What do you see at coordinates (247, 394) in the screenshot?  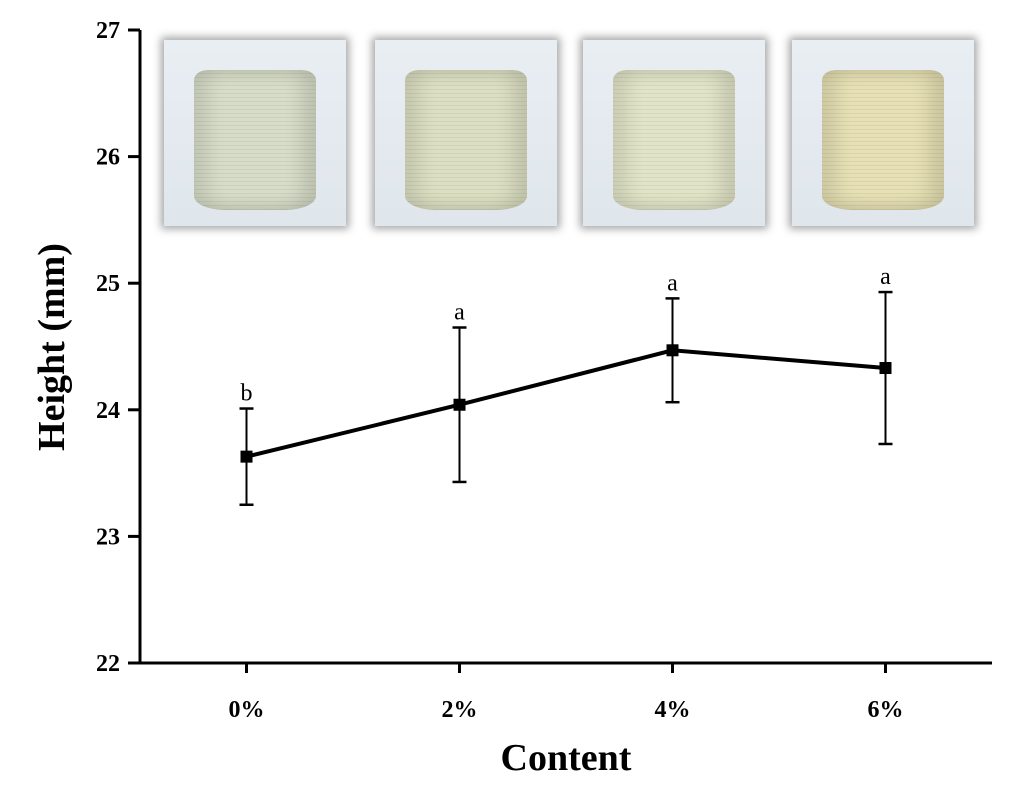 I see `significance-letter: b` at bounding box center [247, 394].